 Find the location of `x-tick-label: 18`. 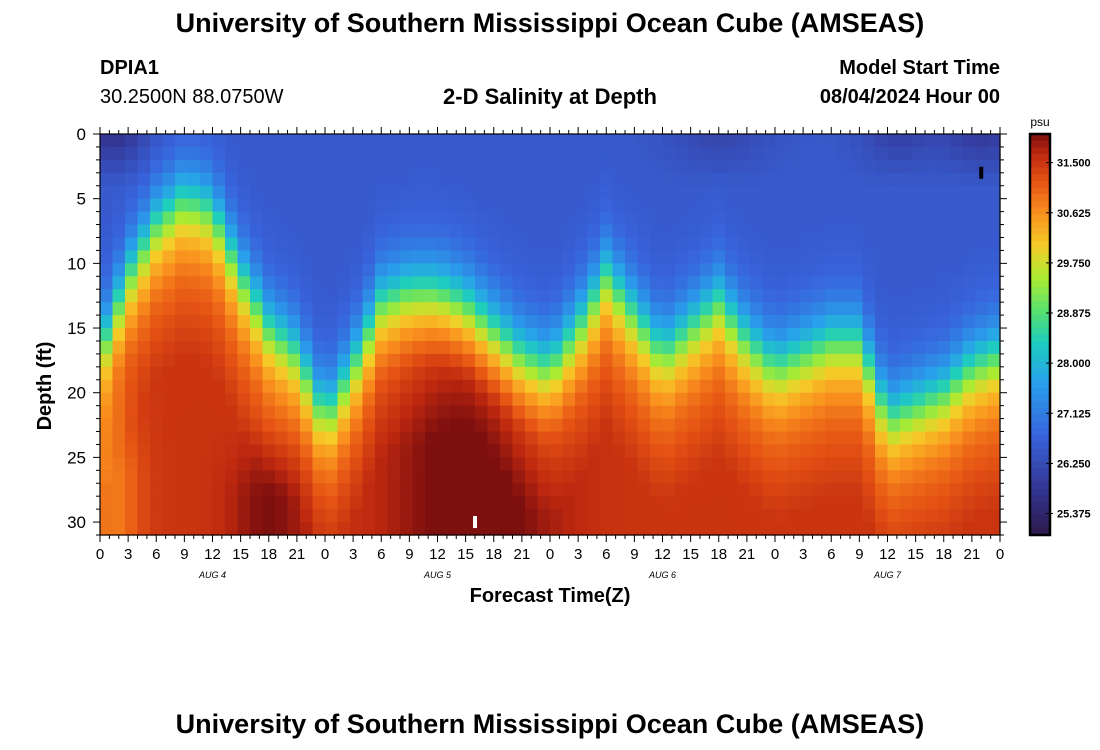

x-tick-label: 18 is located at coordinates (493, 554).